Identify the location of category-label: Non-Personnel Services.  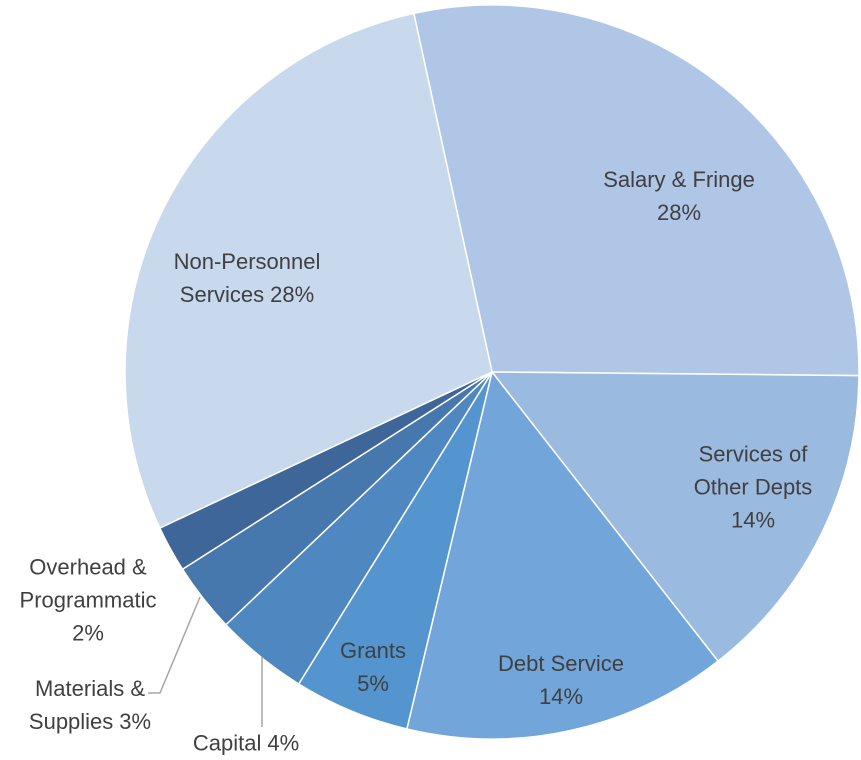
(247, 278).